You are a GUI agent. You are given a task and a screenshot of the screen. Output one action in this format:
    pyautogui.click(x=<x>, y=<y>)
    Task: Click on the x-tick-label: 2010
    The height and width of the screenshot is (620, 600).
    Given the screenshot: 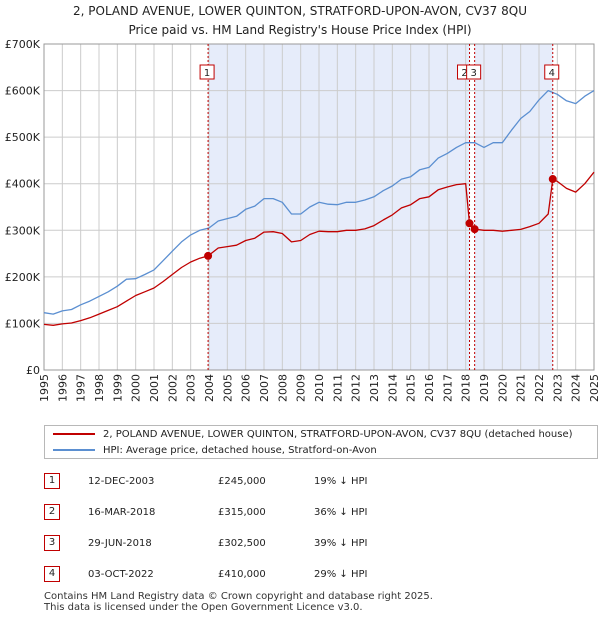 What is the action you would take?
    pyautogui.click(x=319, y=388)
    